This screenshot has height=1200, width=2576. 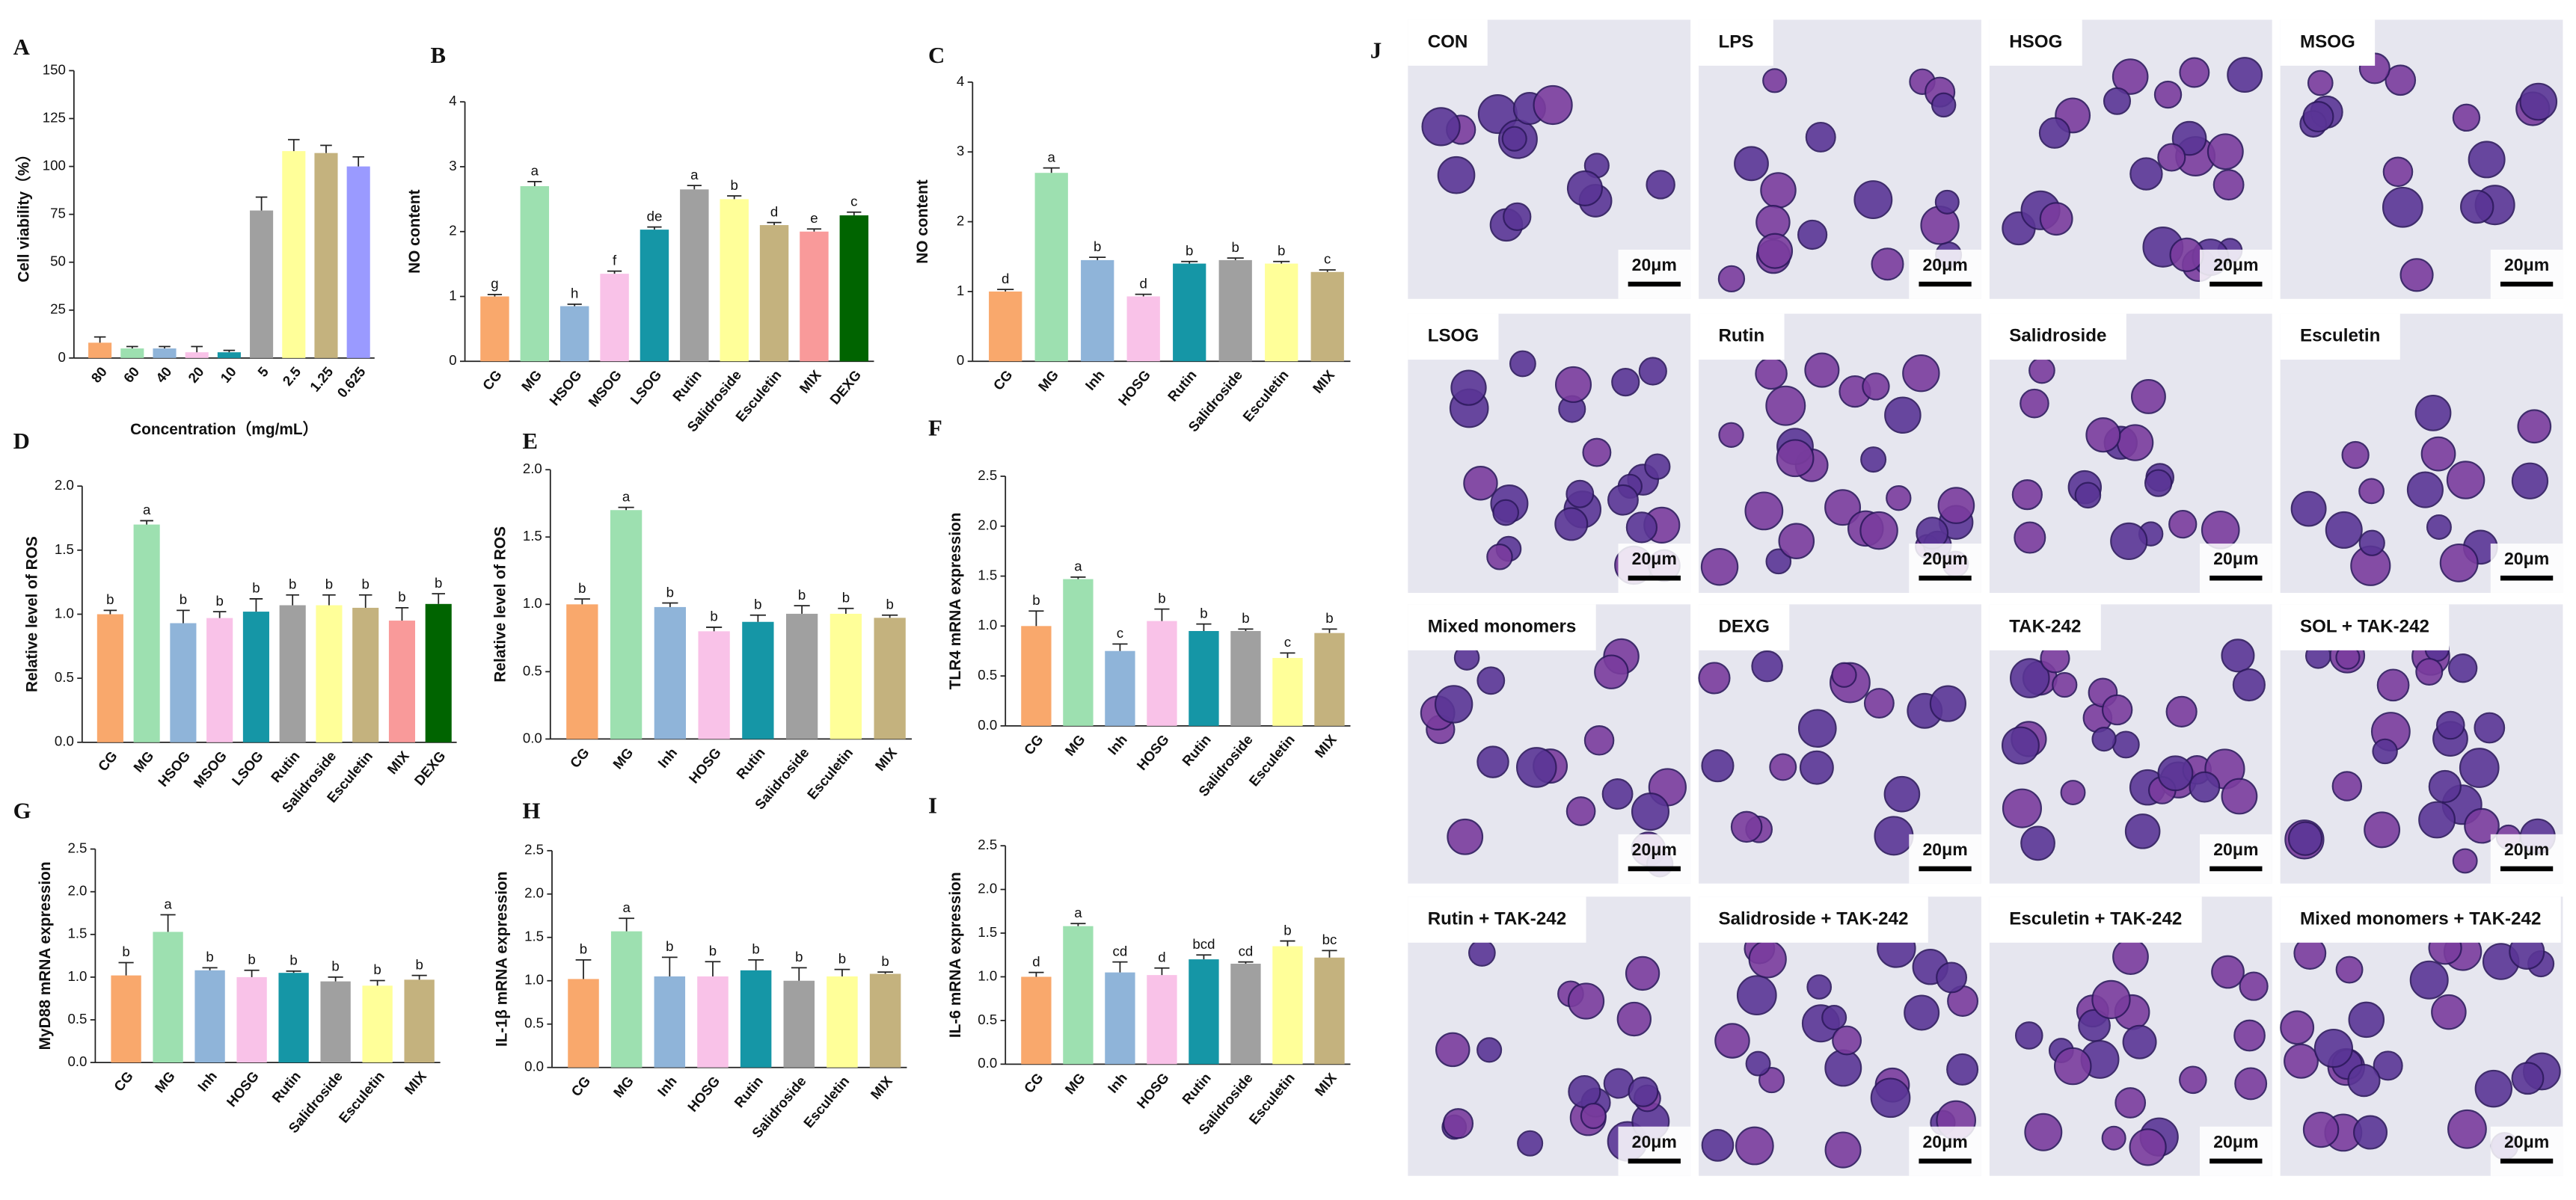 What do you see at coordinates (494, 284) in the screenshot?
I see `significance-letter: g` at bounding box center [494, 284].